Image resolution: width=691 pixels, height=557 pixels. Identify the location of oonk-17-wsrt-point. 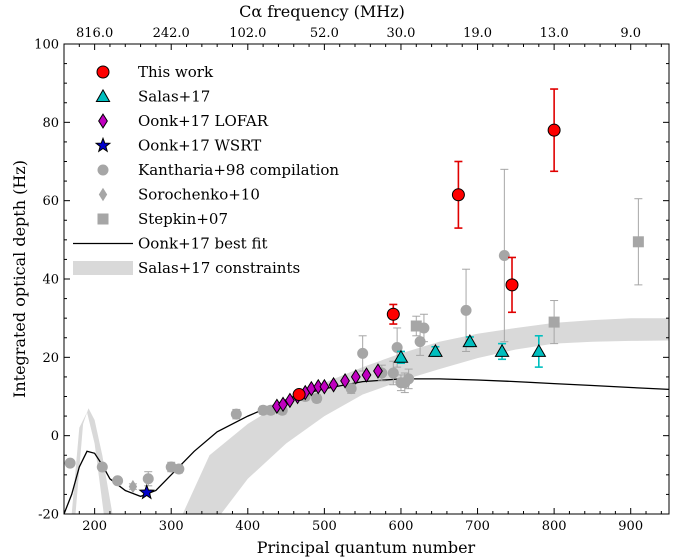
(146, 491).